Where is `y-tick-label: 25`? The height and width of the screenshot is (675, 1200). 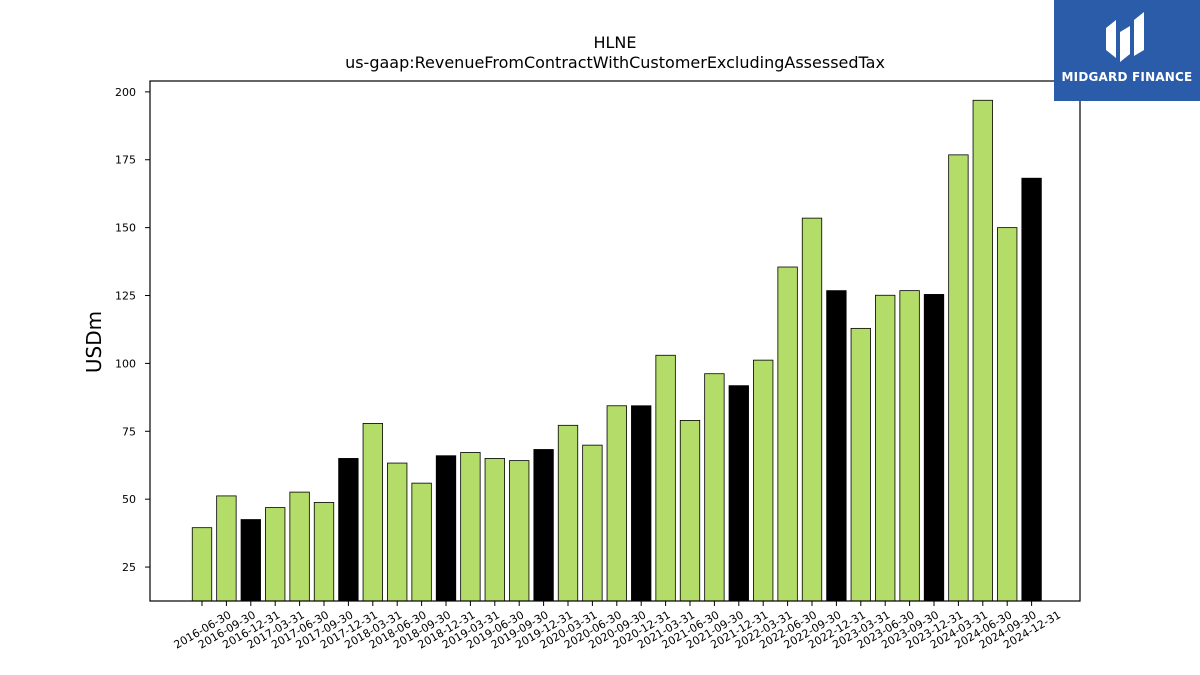
y-tick-label: 25 is located at coordinates (129, 567).